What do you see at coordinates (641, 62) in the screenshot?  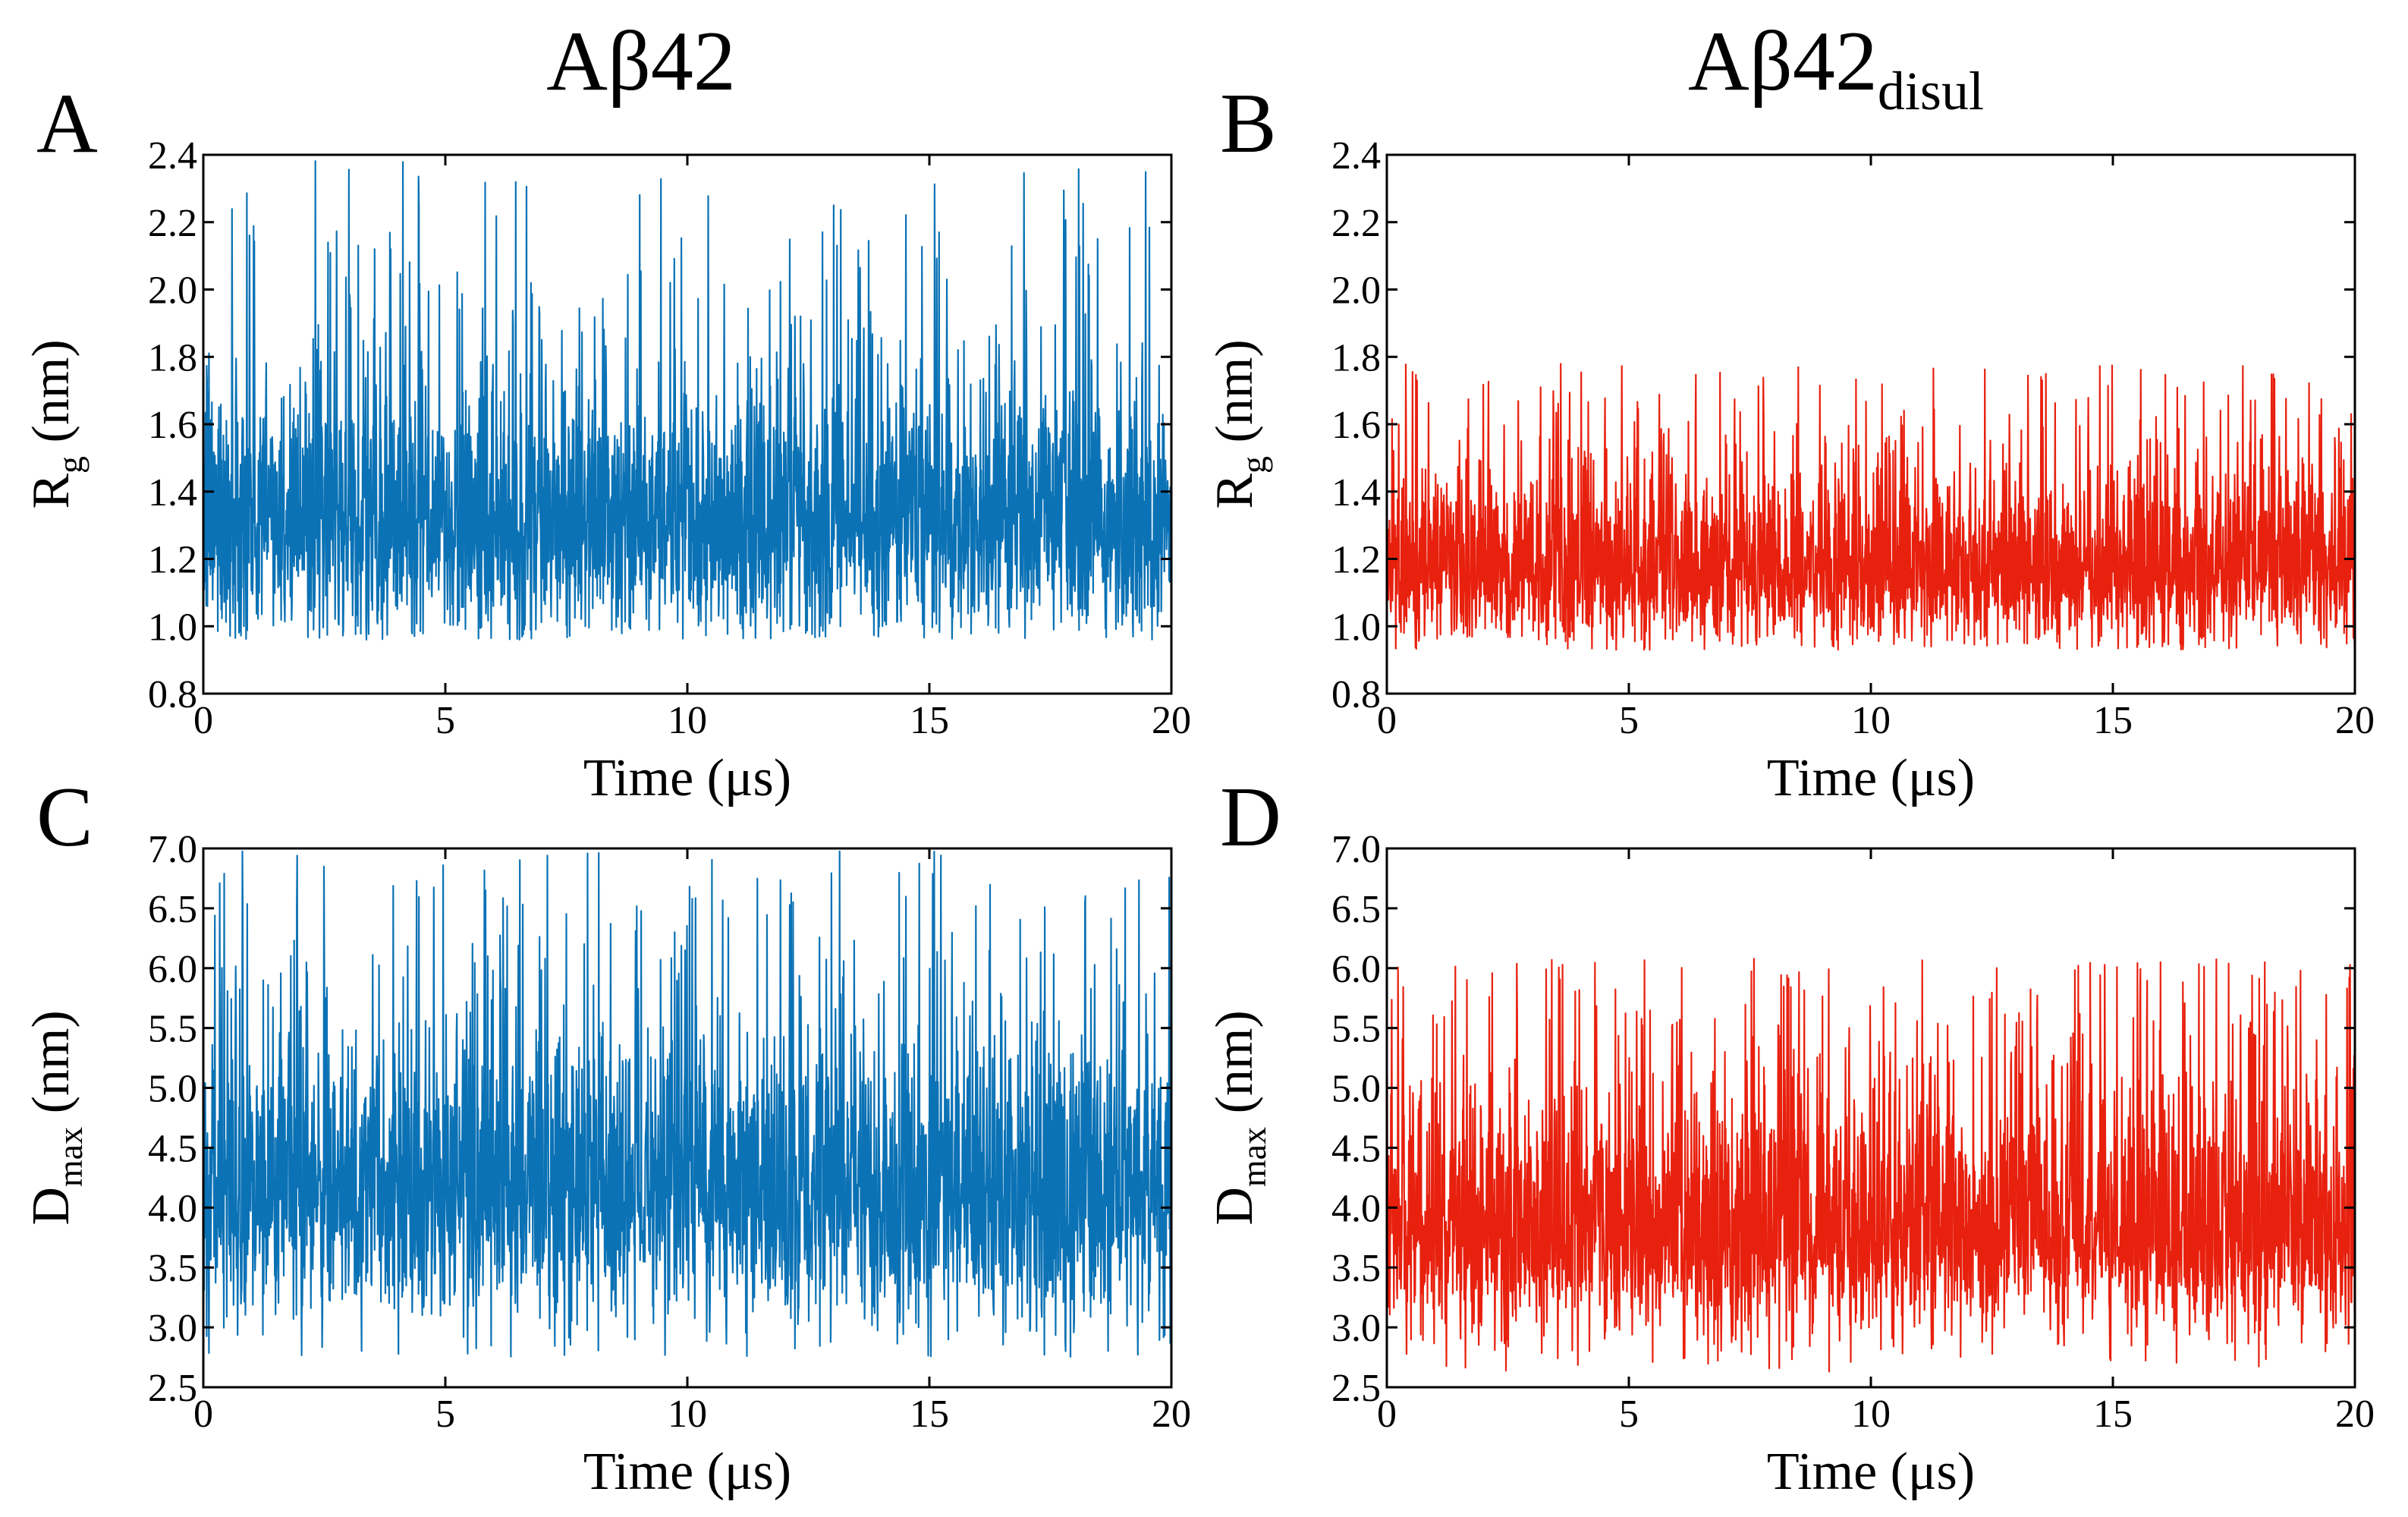 I see `column-title-left: Aβ42` at bounding box center [641, 62].